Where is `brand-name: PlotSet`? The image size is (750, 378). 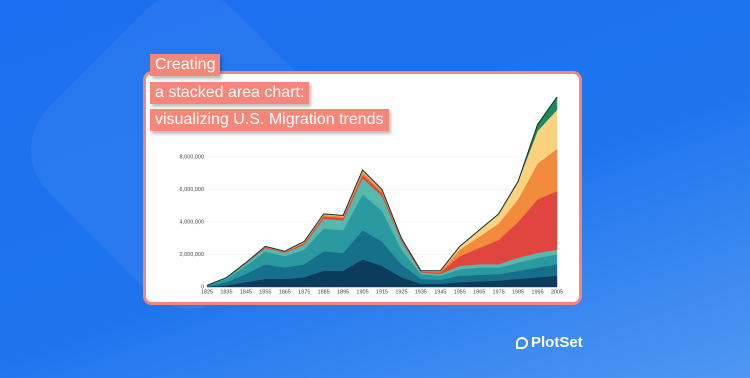
brand-name: PlotSet is located at coordinates (557, 342).